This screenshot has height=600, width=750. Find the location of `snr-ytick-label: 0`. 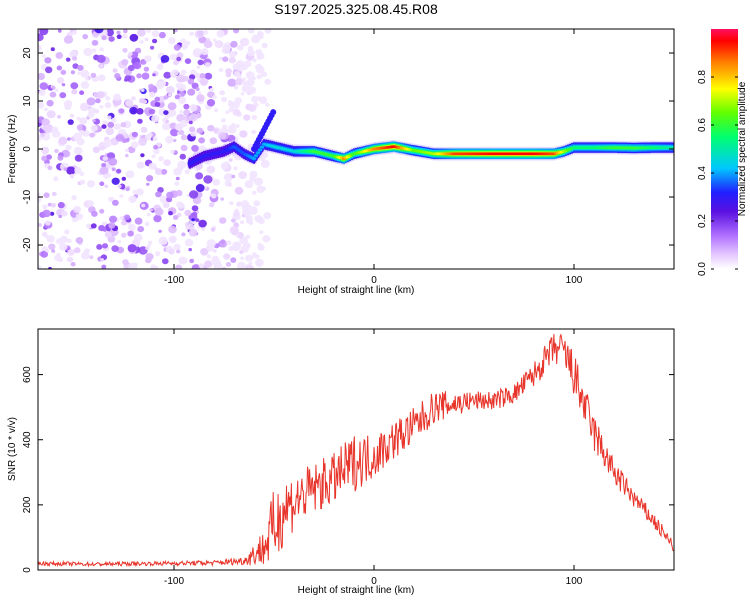

snr-ytick-label: 0 is located at coordinates (27, 570).